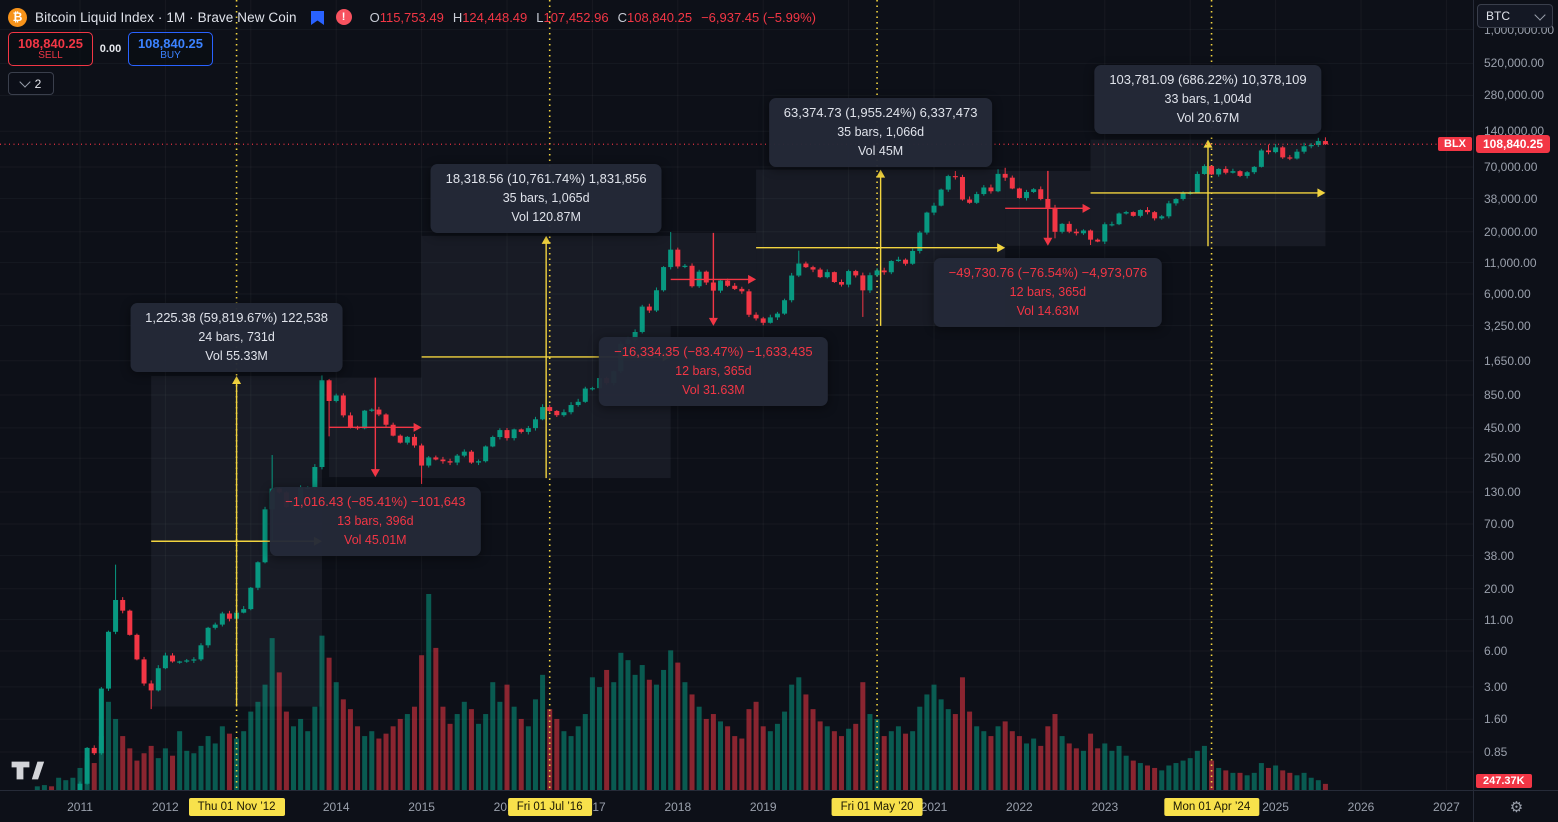 The image size is (1558, 822). I want to click on price-tick-label: 38.00, so click(1499, 555).